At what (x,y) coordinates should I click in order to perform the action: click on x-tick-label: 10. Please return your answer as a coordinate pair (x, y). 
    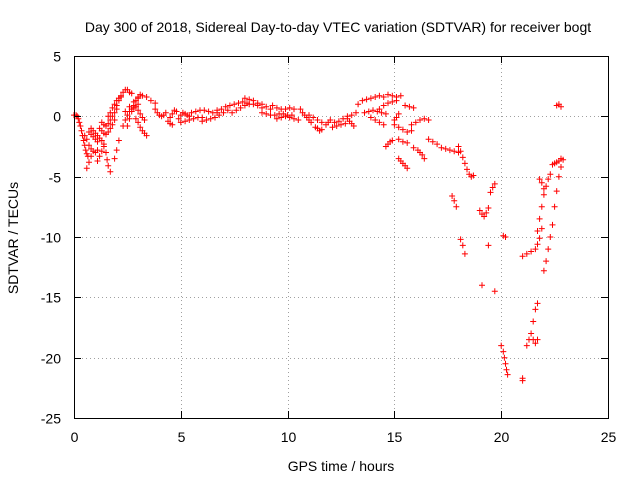
    Looking at the image, I should click on (289, 437).